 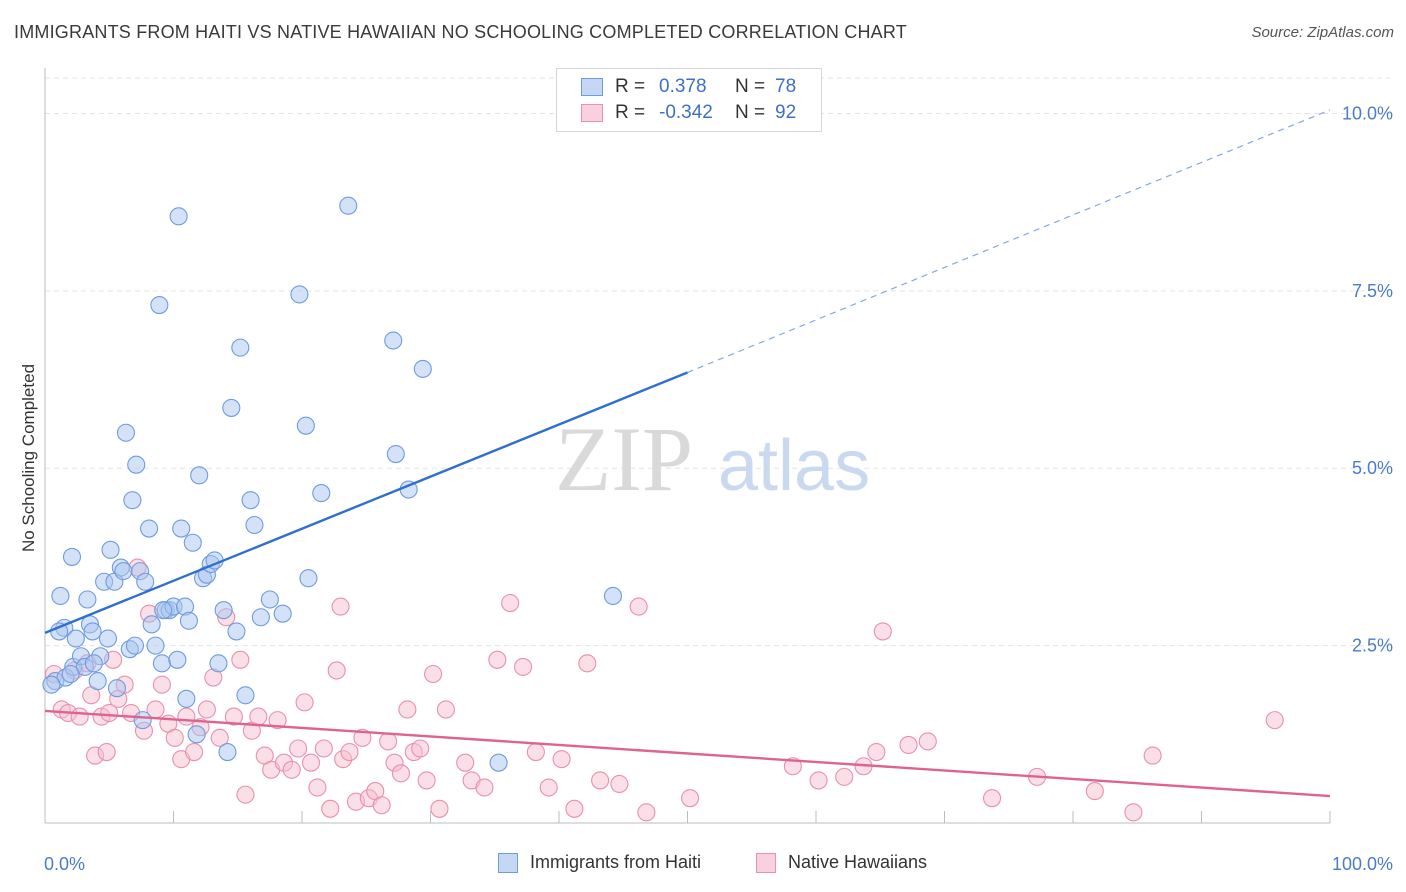 I want to click on legend-n-value: 92, so click(x=786, y=112).